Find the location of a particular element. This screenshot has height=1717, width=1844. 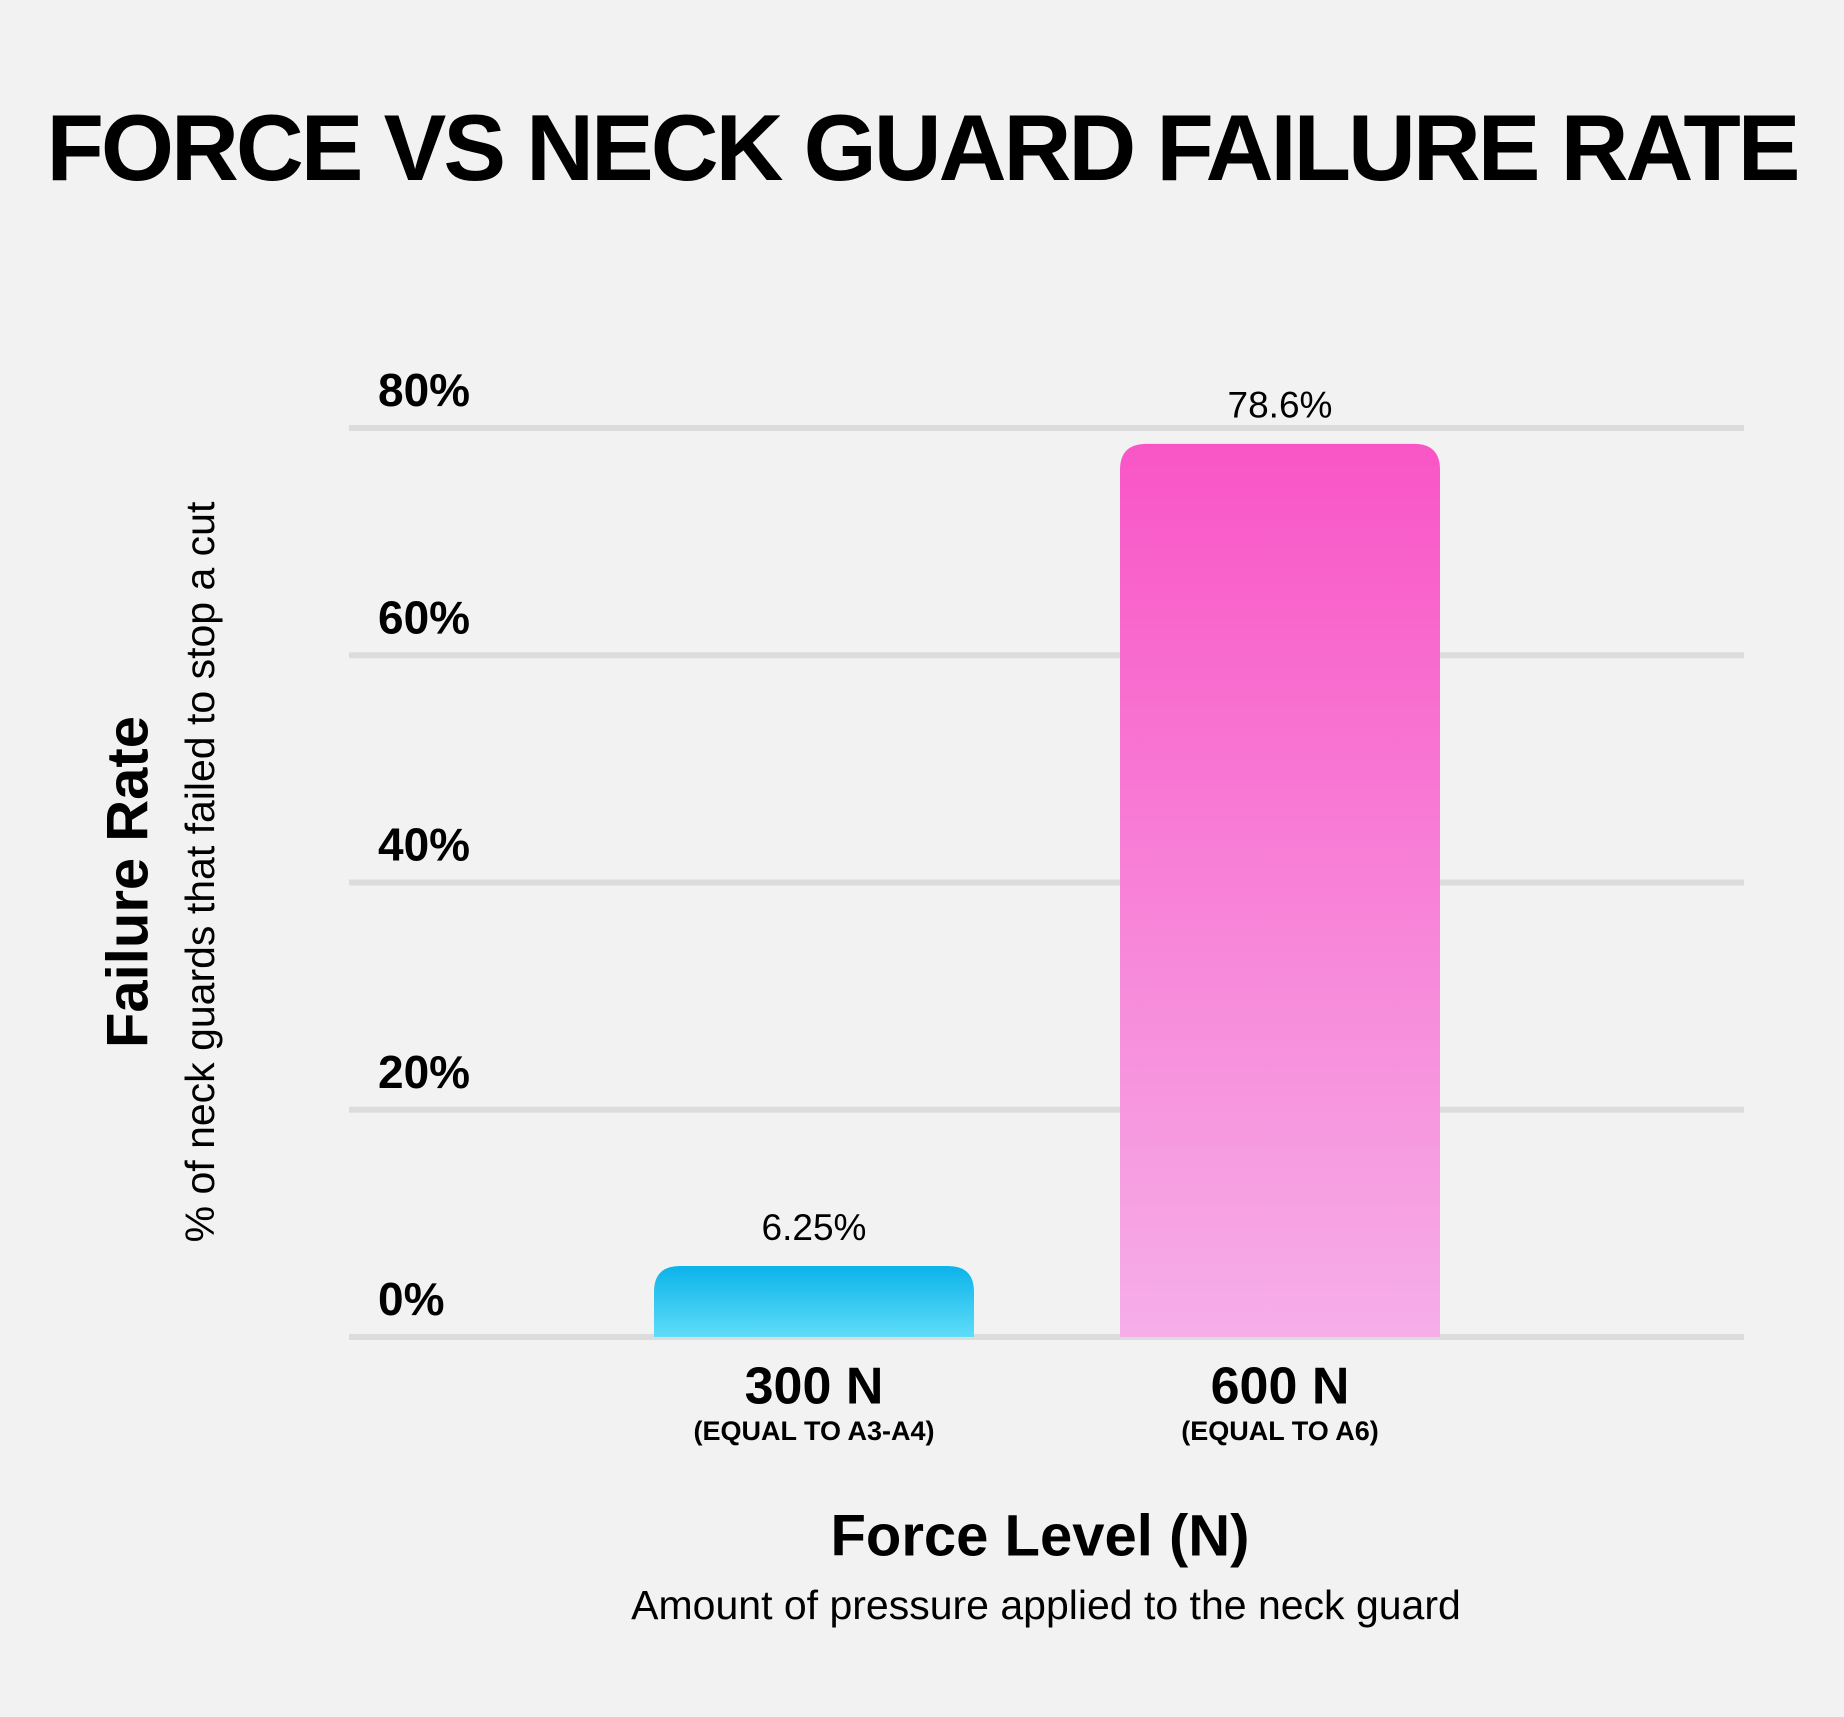

chart-title: FORCE VS NECK GUARD FAILURE RATE is located at coordinates (922, 147).